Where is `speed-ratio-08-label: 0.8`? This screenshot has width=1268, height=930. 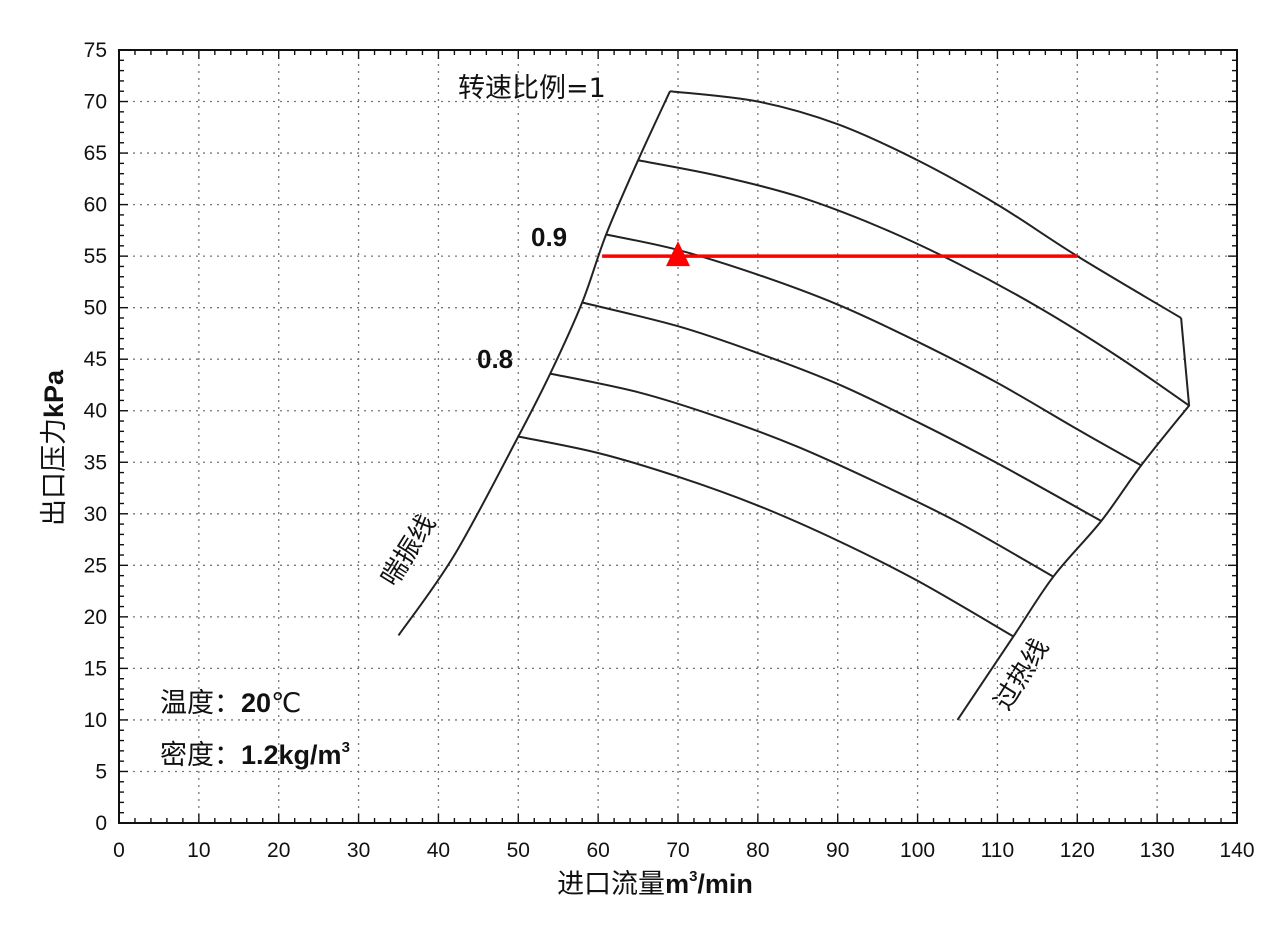 speed-ratio-08-label: 0.8 is located at coordinates (495, 359).